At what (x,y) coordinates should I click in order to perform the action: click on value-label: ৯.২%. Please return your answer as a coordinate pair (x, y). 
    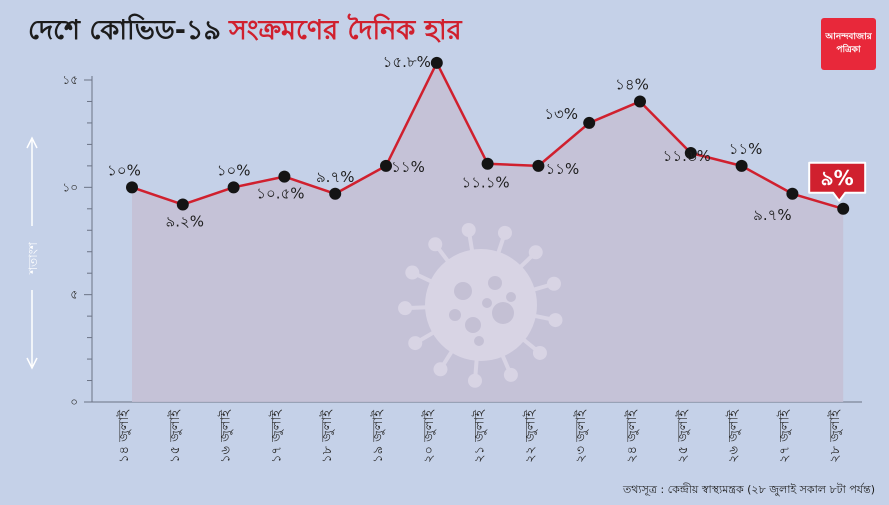
    Looking at the image, I should click on (185, 222).